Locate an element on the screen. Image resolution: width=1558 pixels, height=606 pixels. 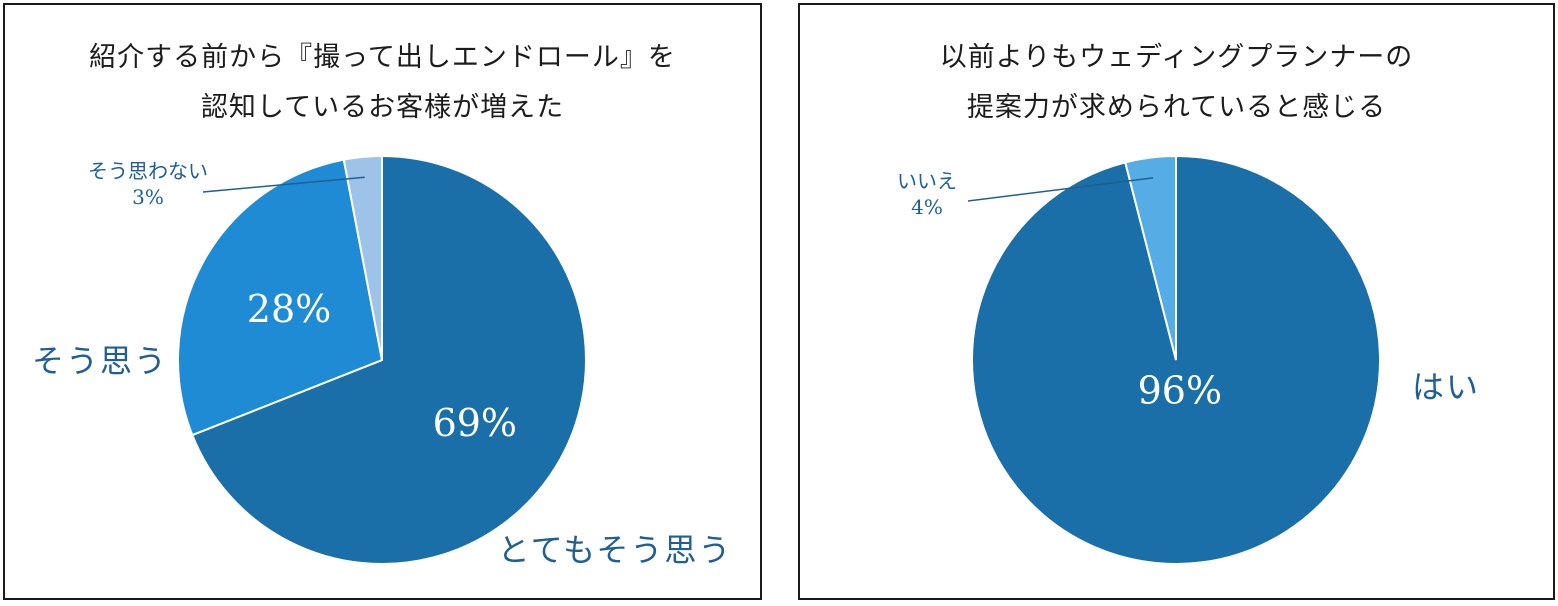
slice-percent-label: 28% is located at coordinates (289, 309).